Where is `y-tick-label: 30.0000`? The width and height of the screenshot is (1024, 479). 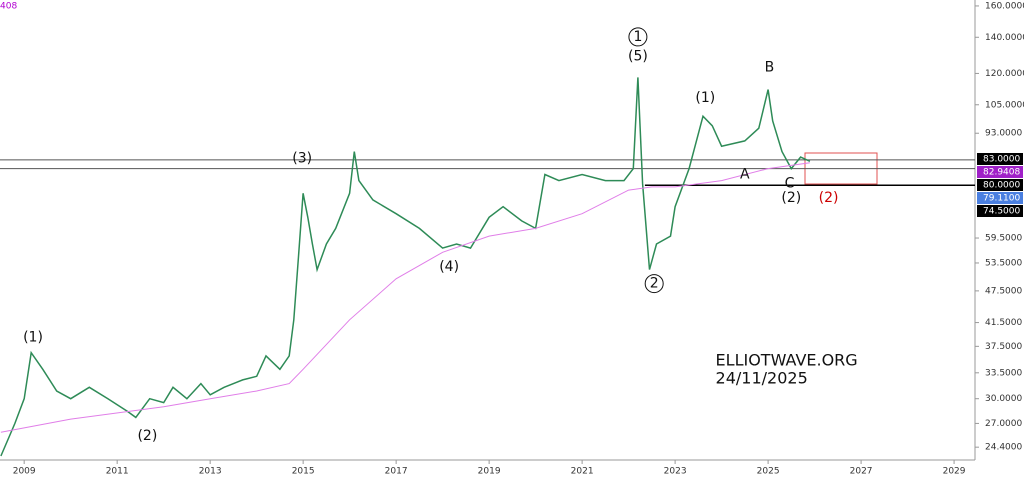
y-tick-label: 30.0000 is located at coordinates (1003, 399).